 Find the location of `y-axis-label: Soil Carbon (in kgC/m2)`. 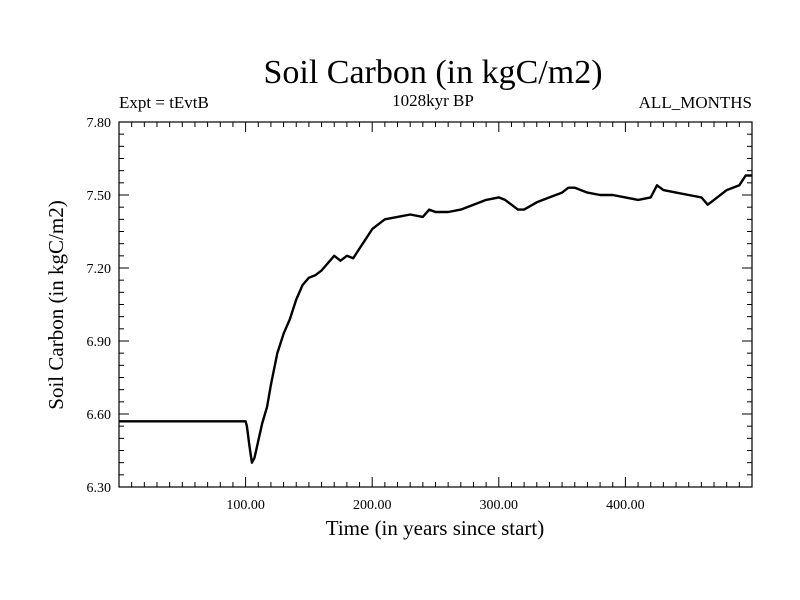

y-axis-label: Soil Carbon (in kgC/m2) is located at coordinates (56, 304).